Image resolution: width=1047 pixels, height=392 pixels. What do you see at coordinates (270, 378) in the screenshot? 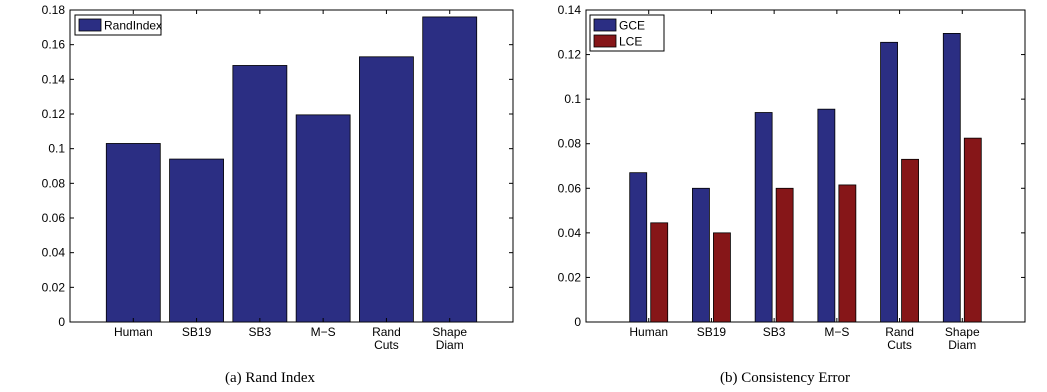
I see `caption-rand-index: (a) Rand Index` at bounding box center [270, 378].